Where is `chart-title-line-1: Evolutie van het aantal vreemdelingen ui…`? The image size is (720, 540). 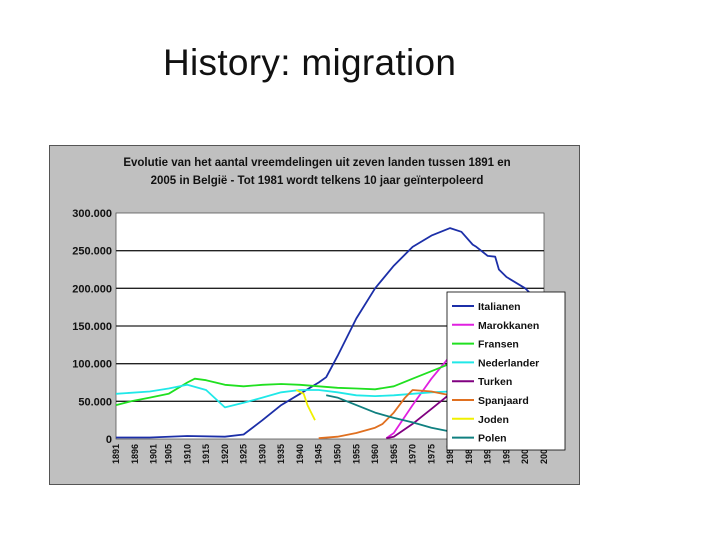 chart-title-line-1: Evolutie van het aantal vreemdelingen ui… is located at coordinates (316, 163).